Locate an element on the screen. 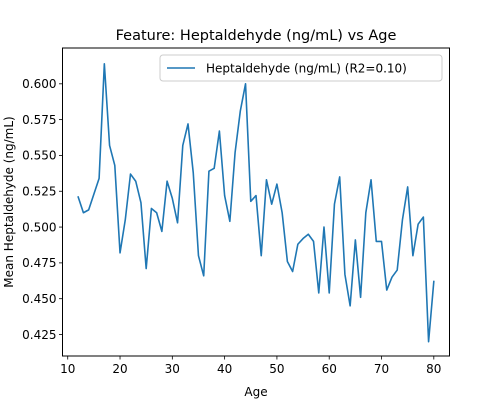 The height and width of the screenshot is (400, 500). y-tick-label: 0.525 is located at coordinates (39, 192).